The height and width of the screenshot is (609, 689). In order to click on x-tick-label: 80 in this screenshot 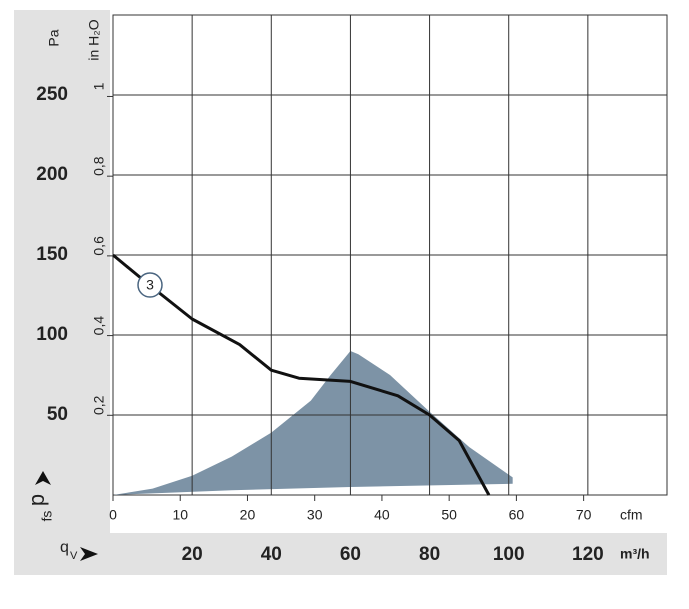, I will do `click(429, 554)`.